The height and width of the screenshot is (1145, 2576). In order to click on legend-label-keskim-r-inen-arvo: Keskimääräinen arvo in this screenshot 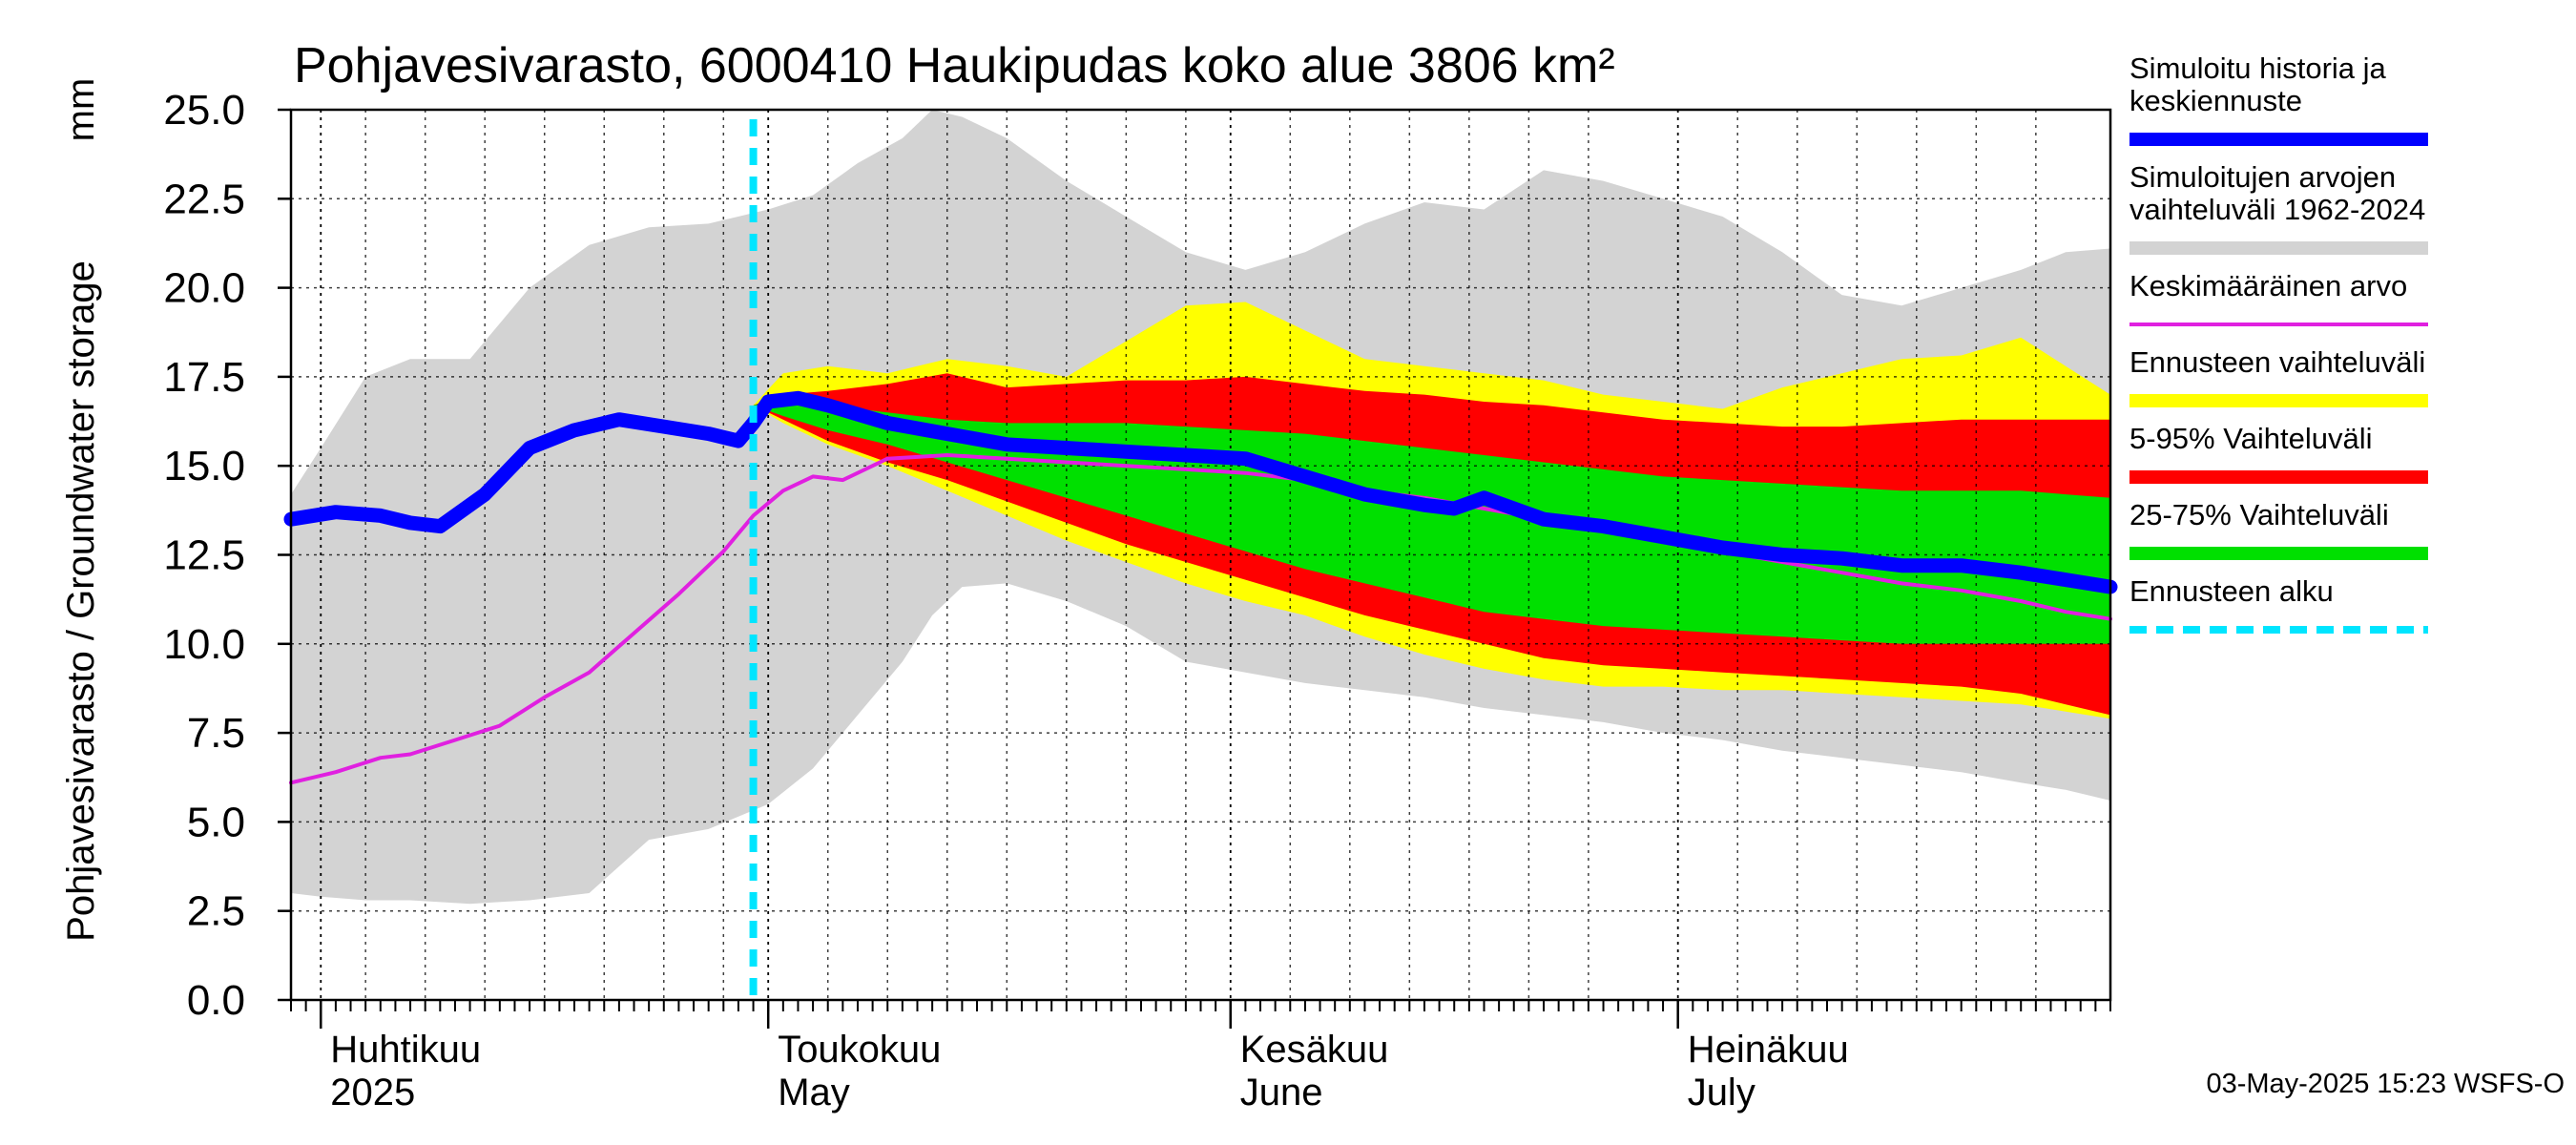, I will do `click(2268, 285)`.